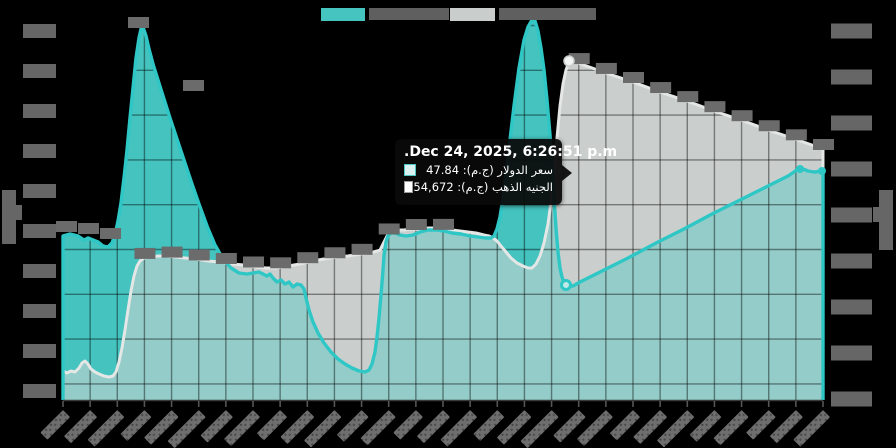  What do you see at coordinates (472, 14) in the screenshot?
I see `gold-series-swatch` at bounding box center [472, 14].